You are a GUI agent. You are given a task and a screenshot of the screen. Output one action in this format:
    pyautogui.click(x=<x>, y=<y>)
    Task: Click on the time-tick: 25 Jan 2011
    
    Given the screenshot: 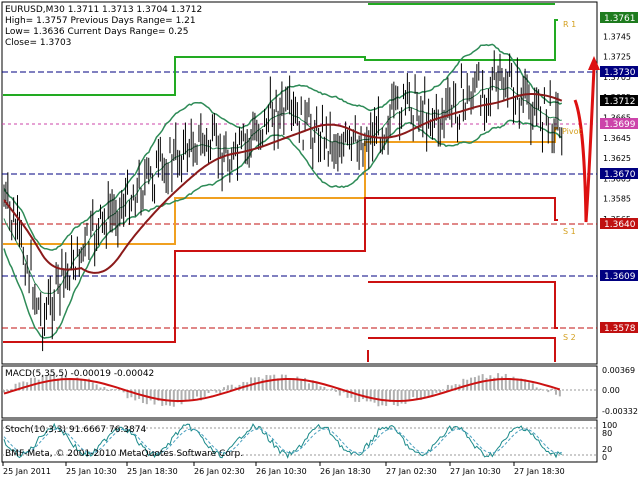 What is the action you would take?
    pyautogui.click(x=27, y=471)
    